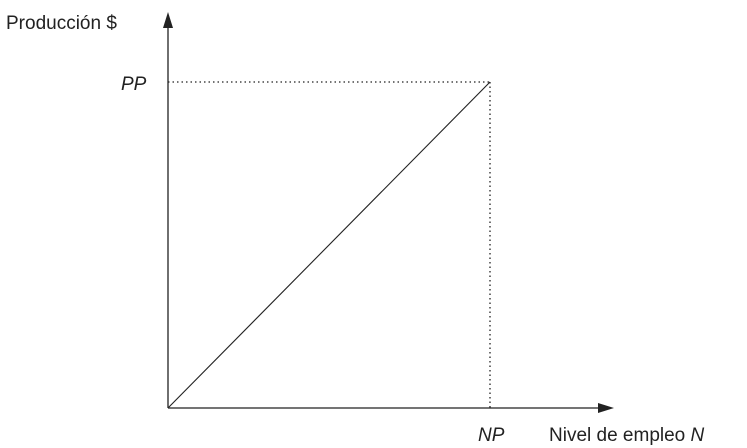  What do you see at coordinates (698, 435) in the screenshot?
I see `x-axis-label-variable: N` at bounding box center [698, 435].